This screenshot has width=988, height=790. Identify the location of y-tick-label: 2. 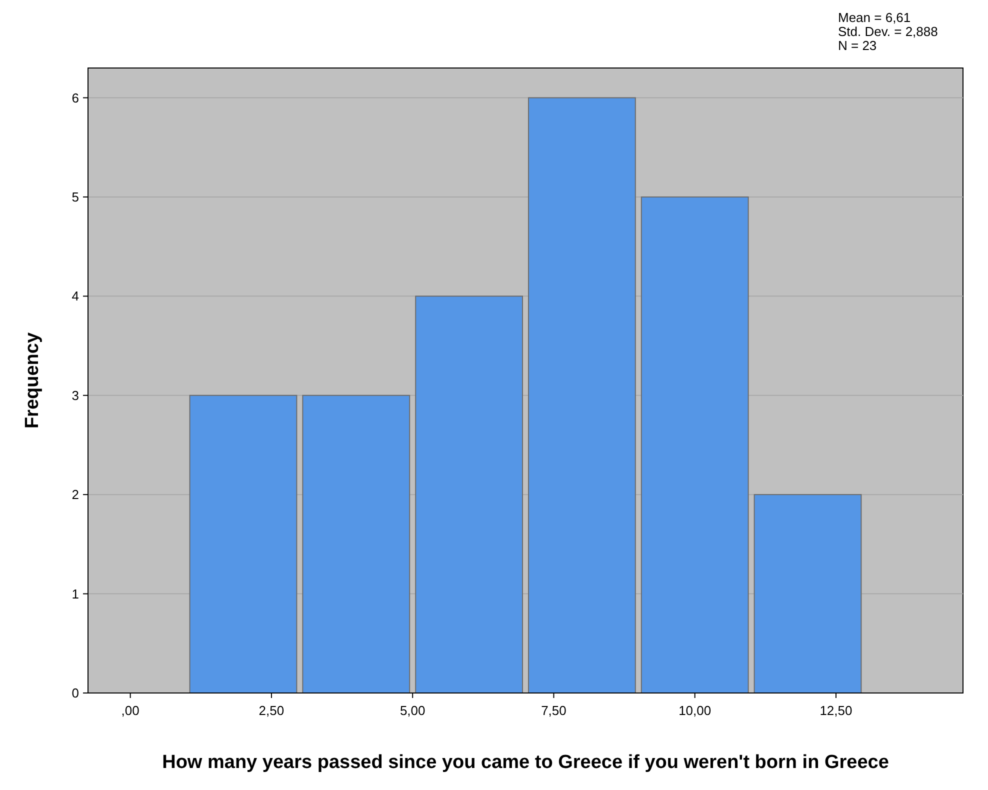
(75, 494).